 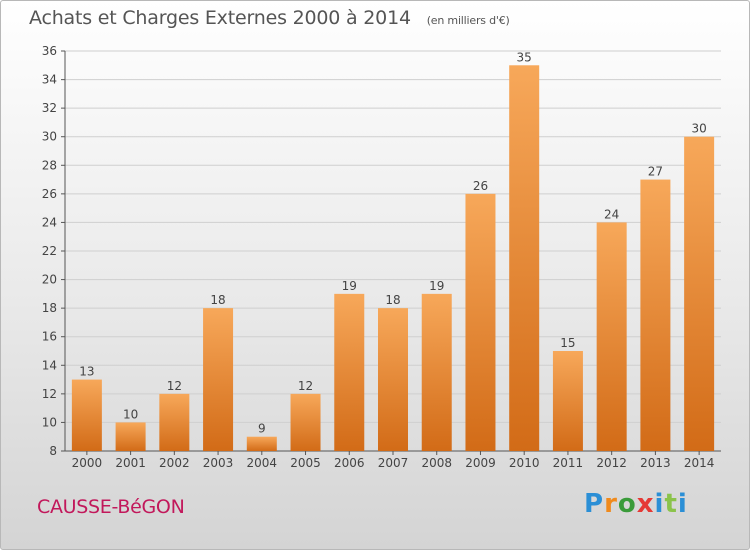 What do you see at coordinates (611, 504) in the screenshot?
I see `logo-letter: r` at bounding box center [611, 504].